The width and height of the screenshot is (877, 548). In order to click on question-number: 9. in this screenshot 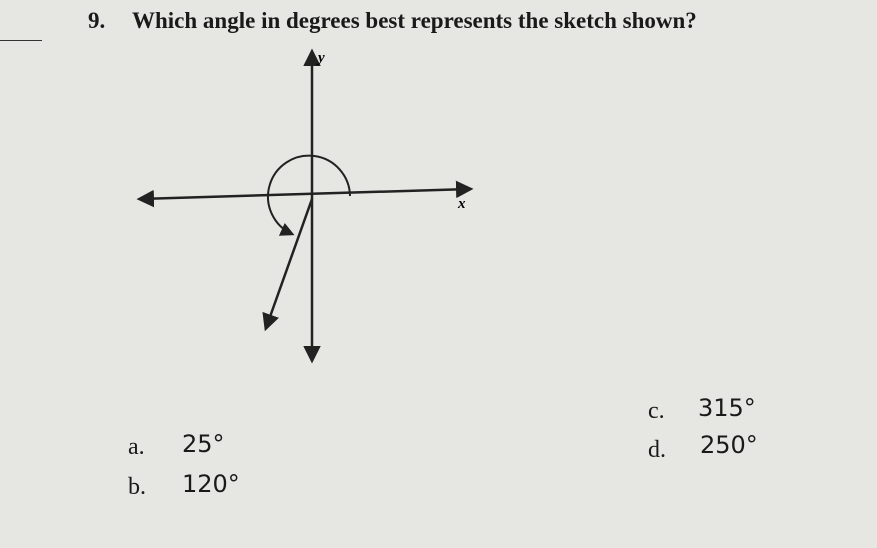, I will do `click(97, 20)`.